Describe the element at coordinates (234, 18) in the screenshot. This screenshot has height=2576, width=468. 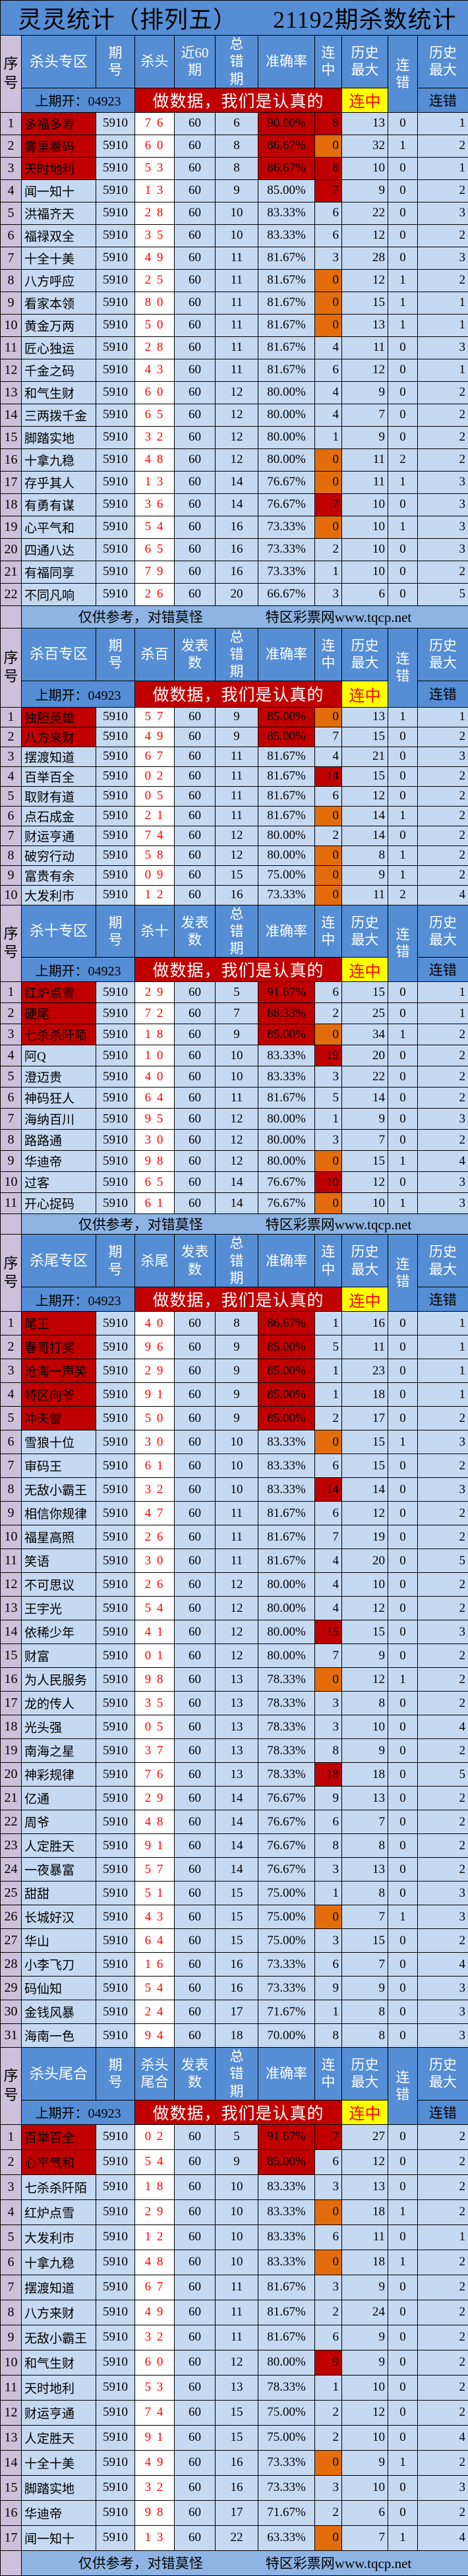
I see `title-row: 灵灵统计（排列五）21192期杀数统计` at that location.